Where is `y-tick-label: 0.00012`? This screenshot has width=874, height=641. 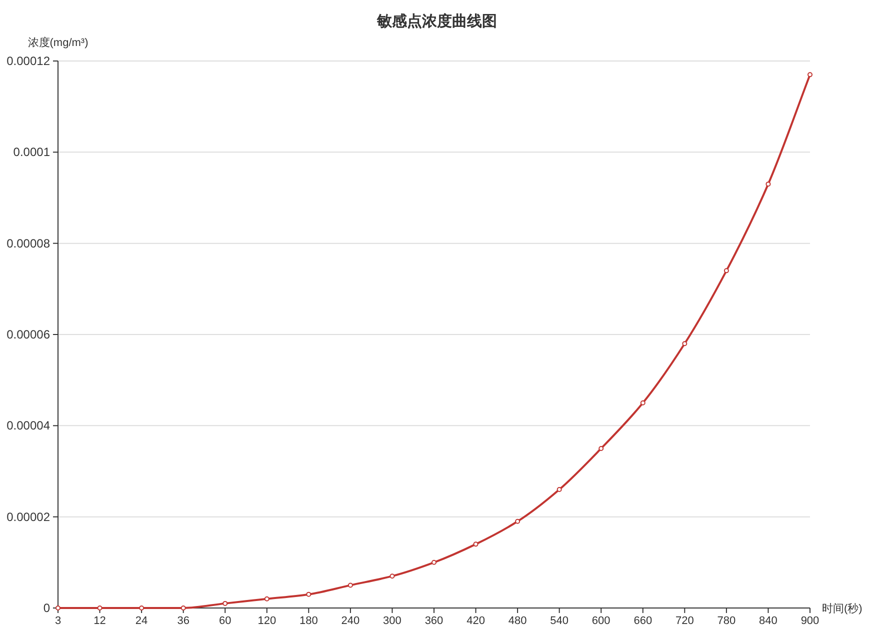 y-tick-label: 0.00012 is located at coordinates (28, 61).